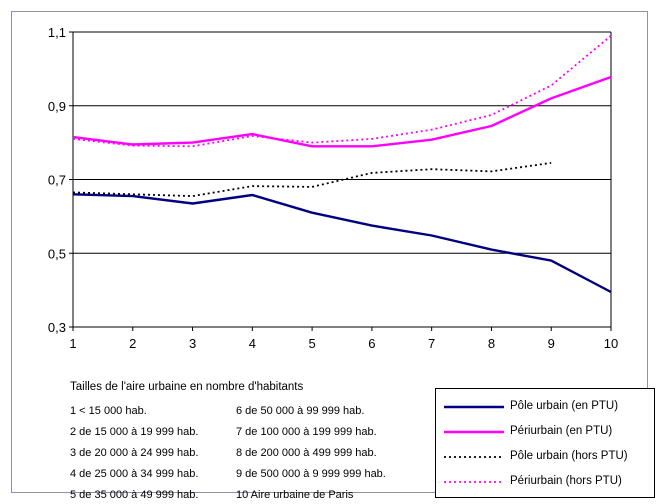  I want to click on x-tick-label: 9, so click(551, 343).